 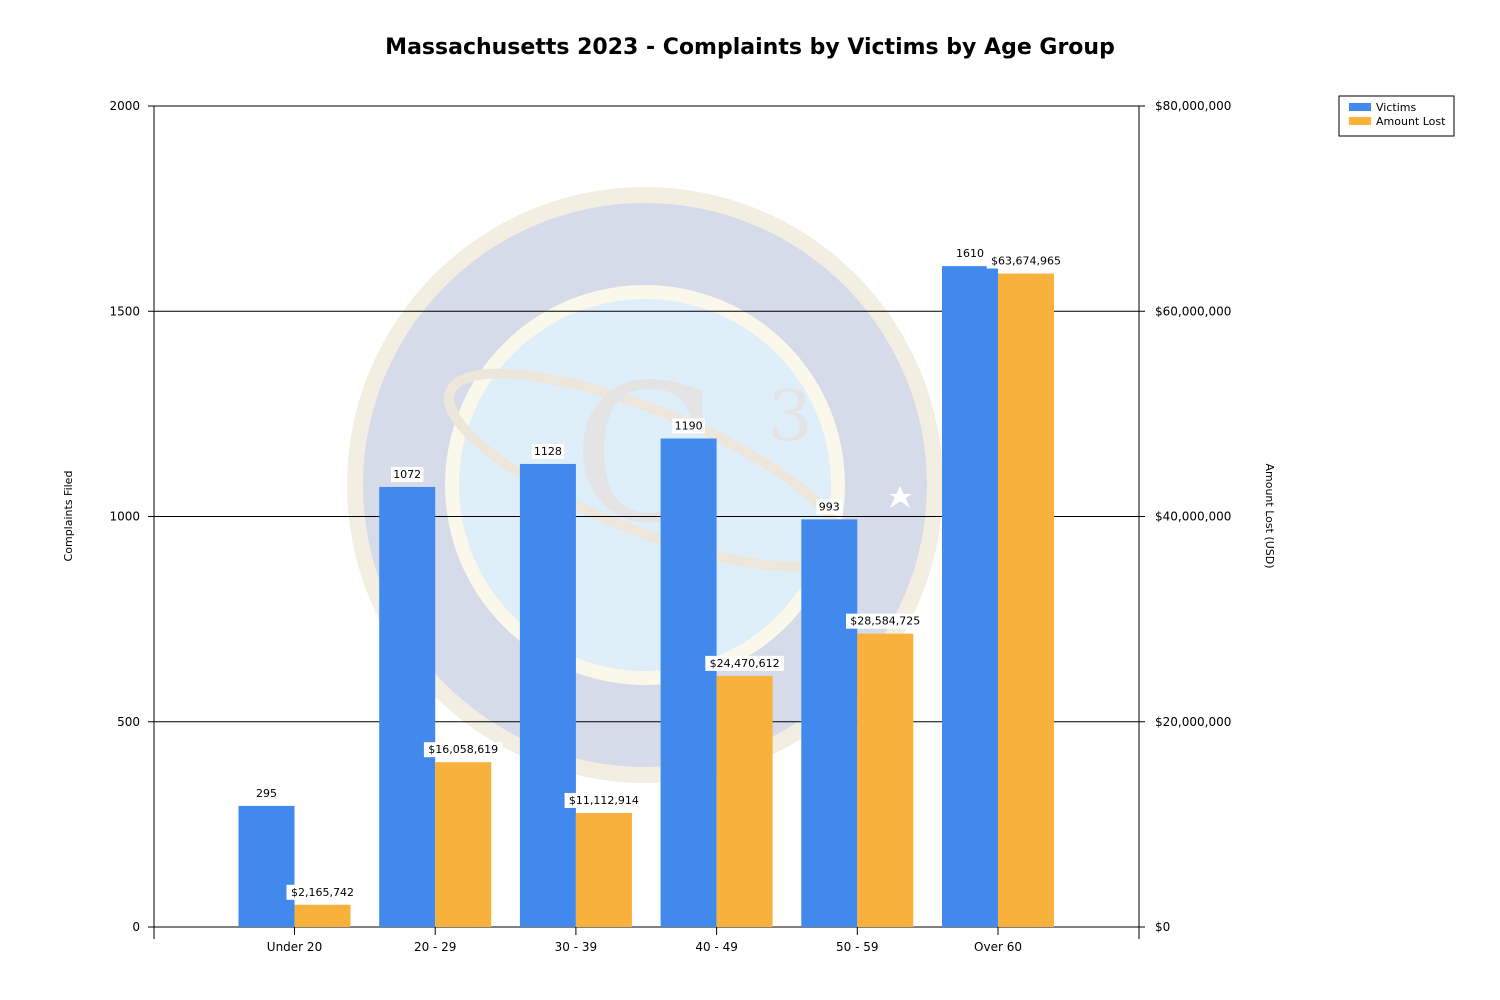 I want to click on data-label-amount-lost: $16,058,619, so click(x=463, y=749).